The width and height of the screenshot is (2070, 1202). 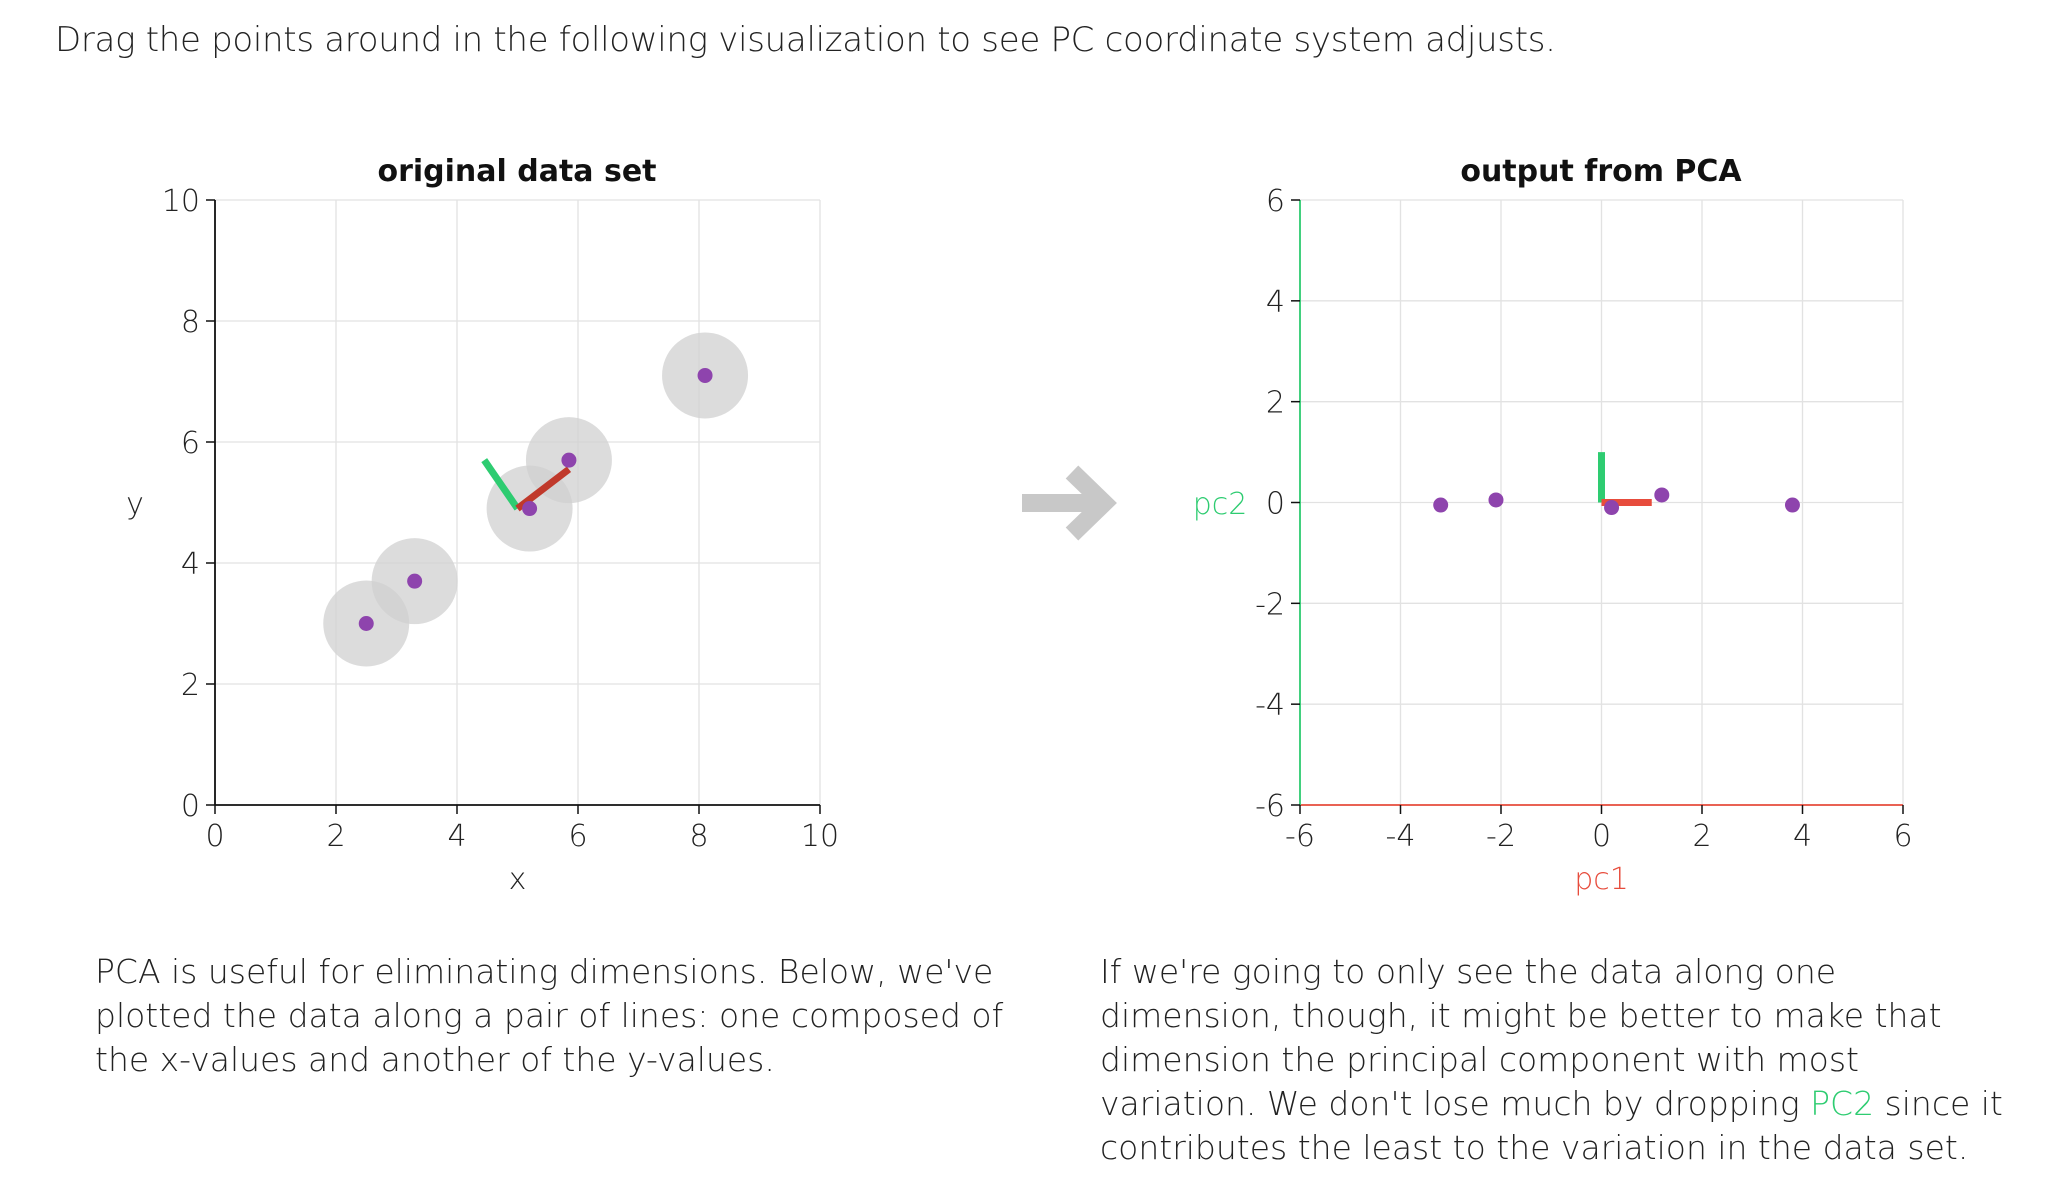 What do you see at coordinates (1220, 504) in the screenshot?
I see `y-axis-label: pc2` at bounding box center [1220, 504].